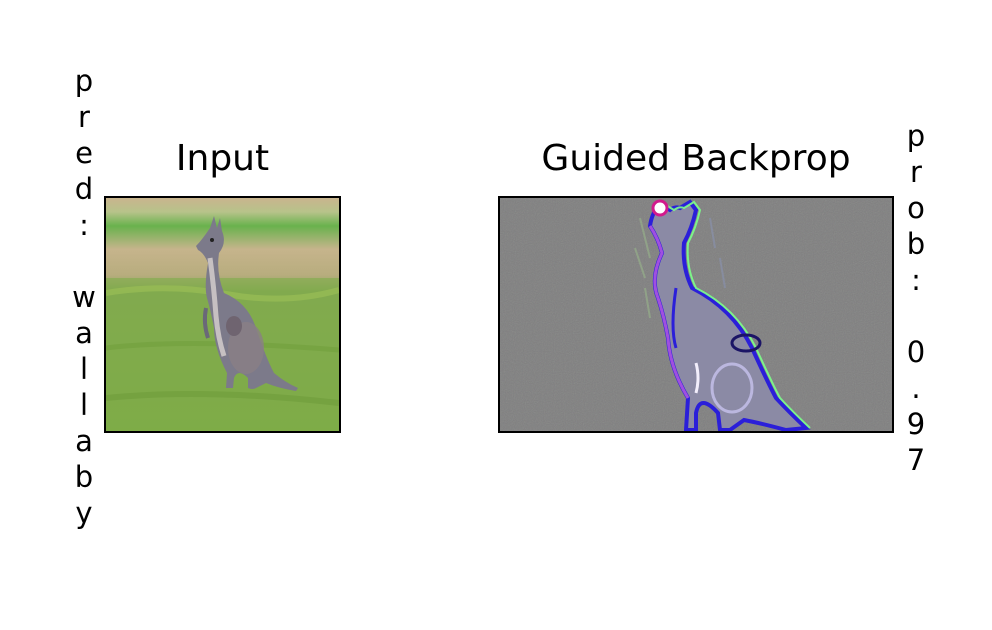  What do you see at coordinates (84, 297) in the screenshot?
I see `label-char: w` at bounding box center [84, 297].